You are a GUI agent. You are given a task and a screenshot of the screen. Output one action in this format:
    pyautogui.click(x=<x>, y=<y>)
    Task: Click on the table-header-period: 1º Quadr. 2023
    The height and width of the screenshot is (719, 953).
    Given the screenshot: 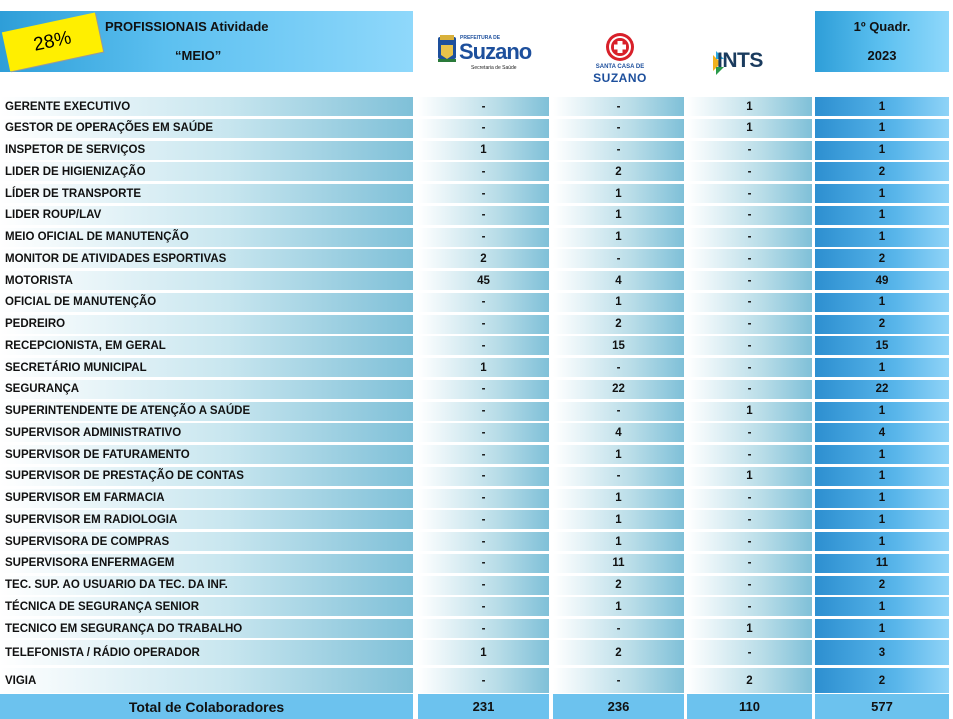 What is the action you would take?
    pyautogui.click(x=882, y=41)
    